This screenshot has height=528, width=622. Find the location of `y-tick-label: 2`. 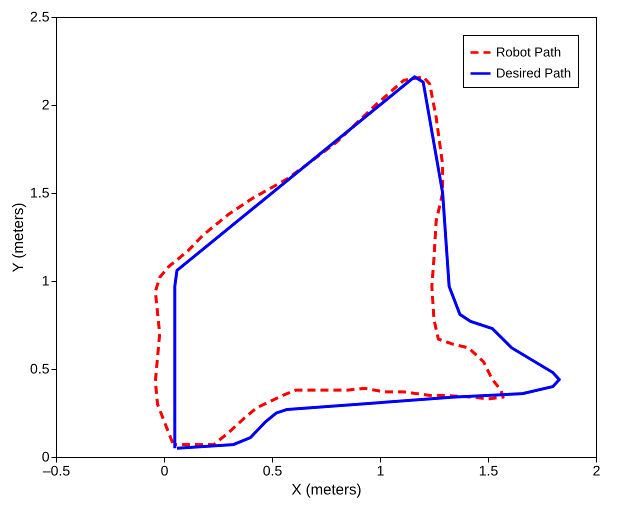

y-tick-label: 2 is located at coordinates (46, 104).